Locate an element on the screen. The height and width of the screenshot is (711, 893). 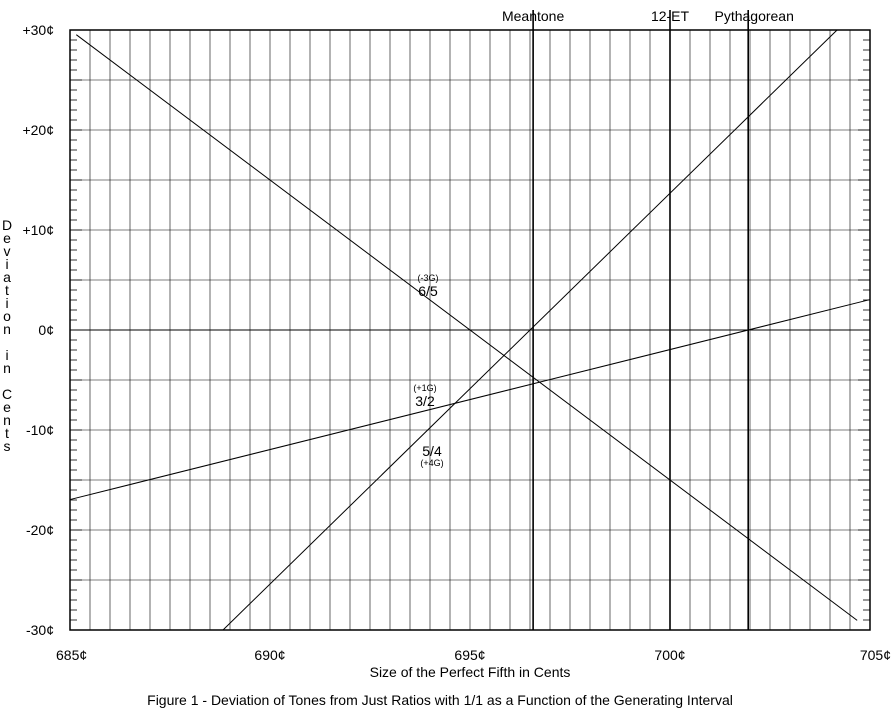
reference-line-label: Meantone is located at coordinates (533, 16).